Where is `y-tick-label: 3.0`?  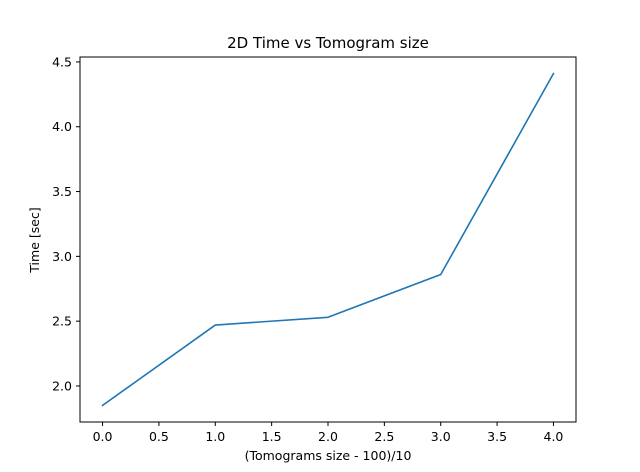
y-tick-label: 3.0 is located at coordinates (62, 256).